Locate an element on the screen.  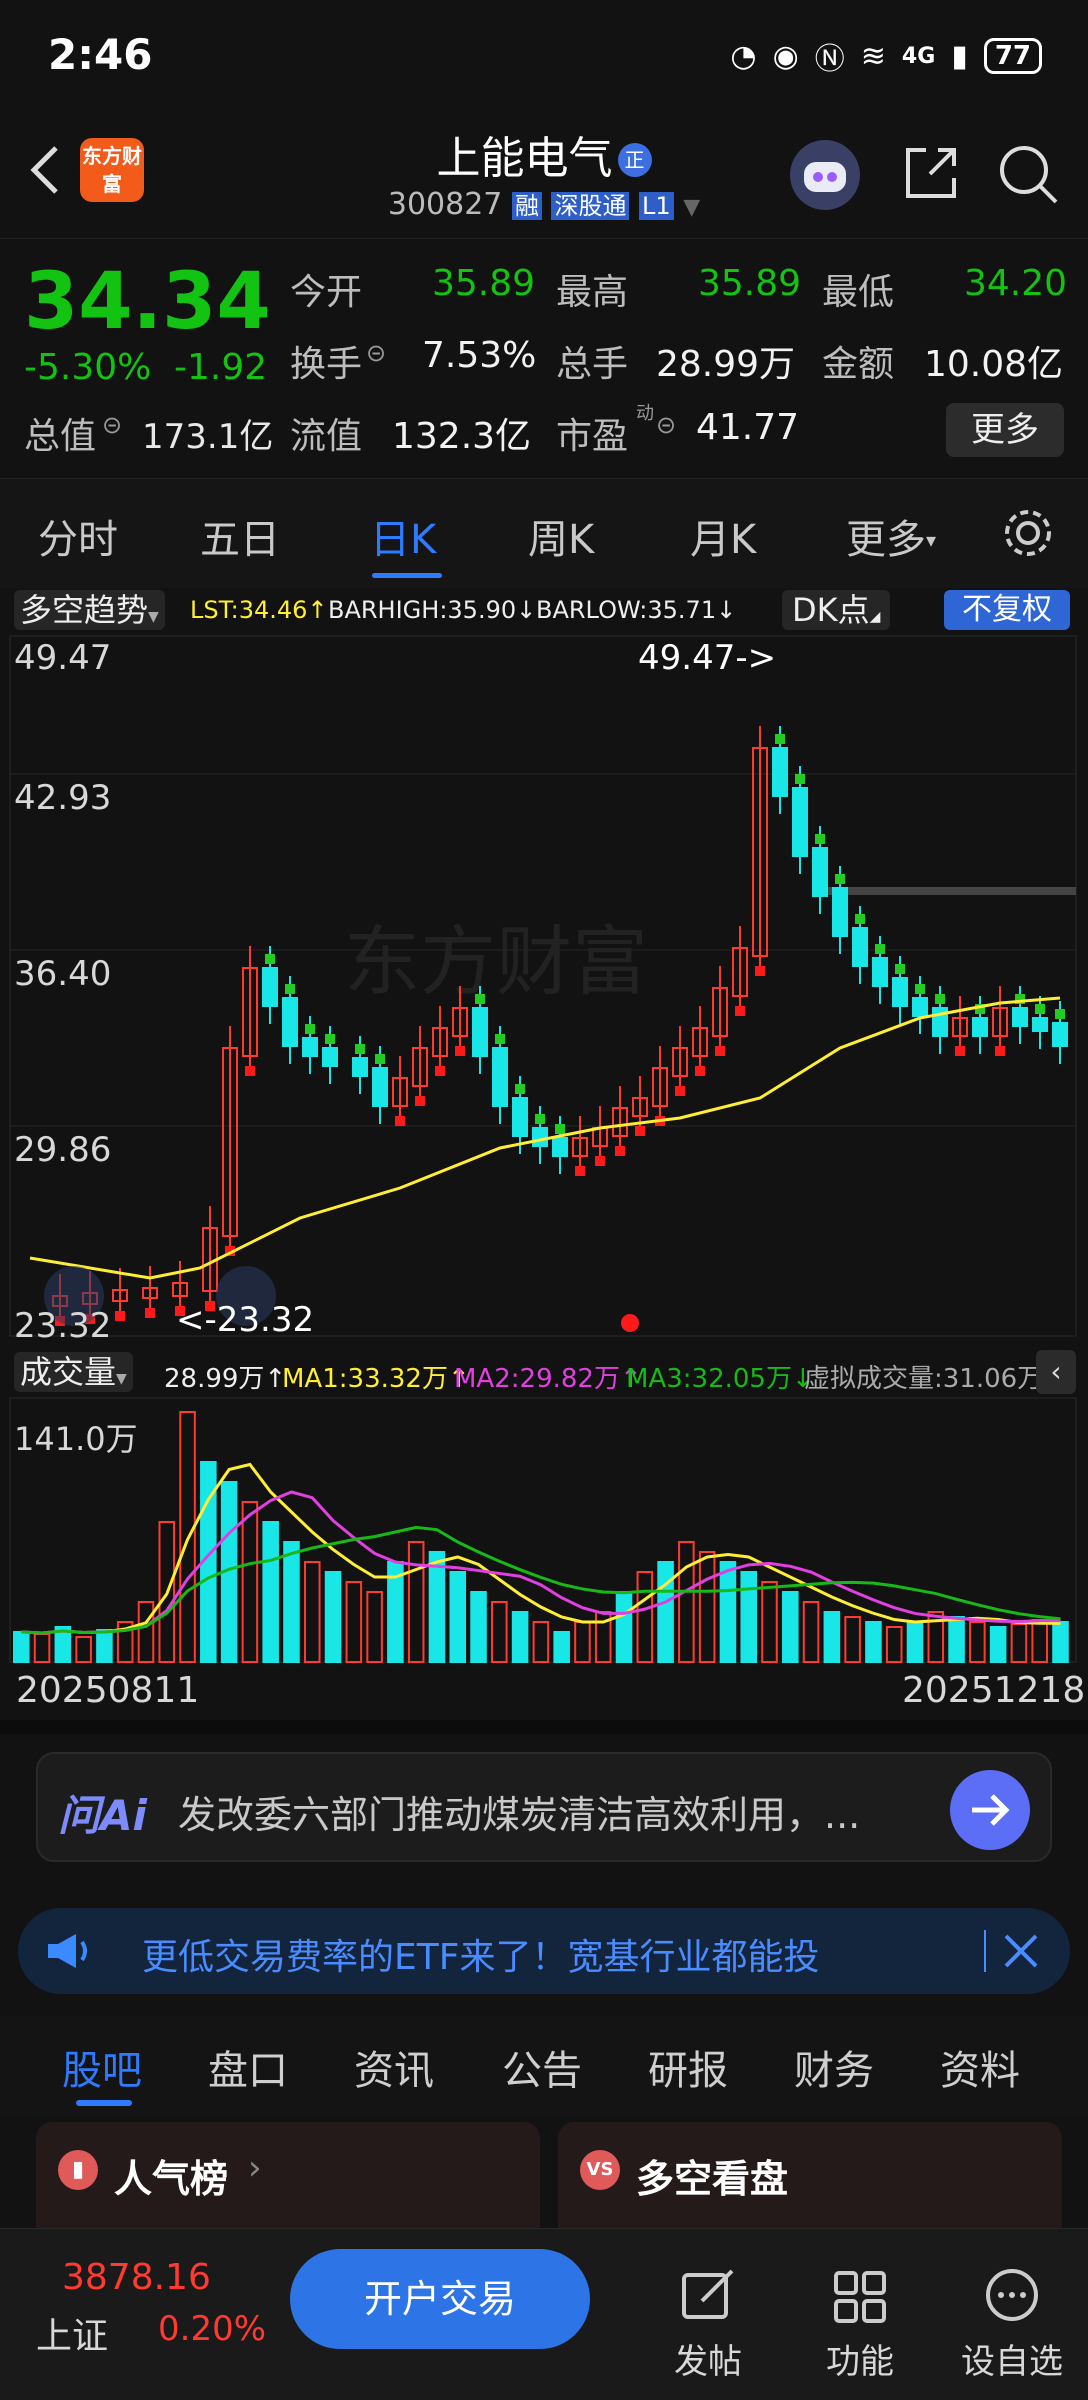
settings-gear-icon is located at coordinates (1028, 535).